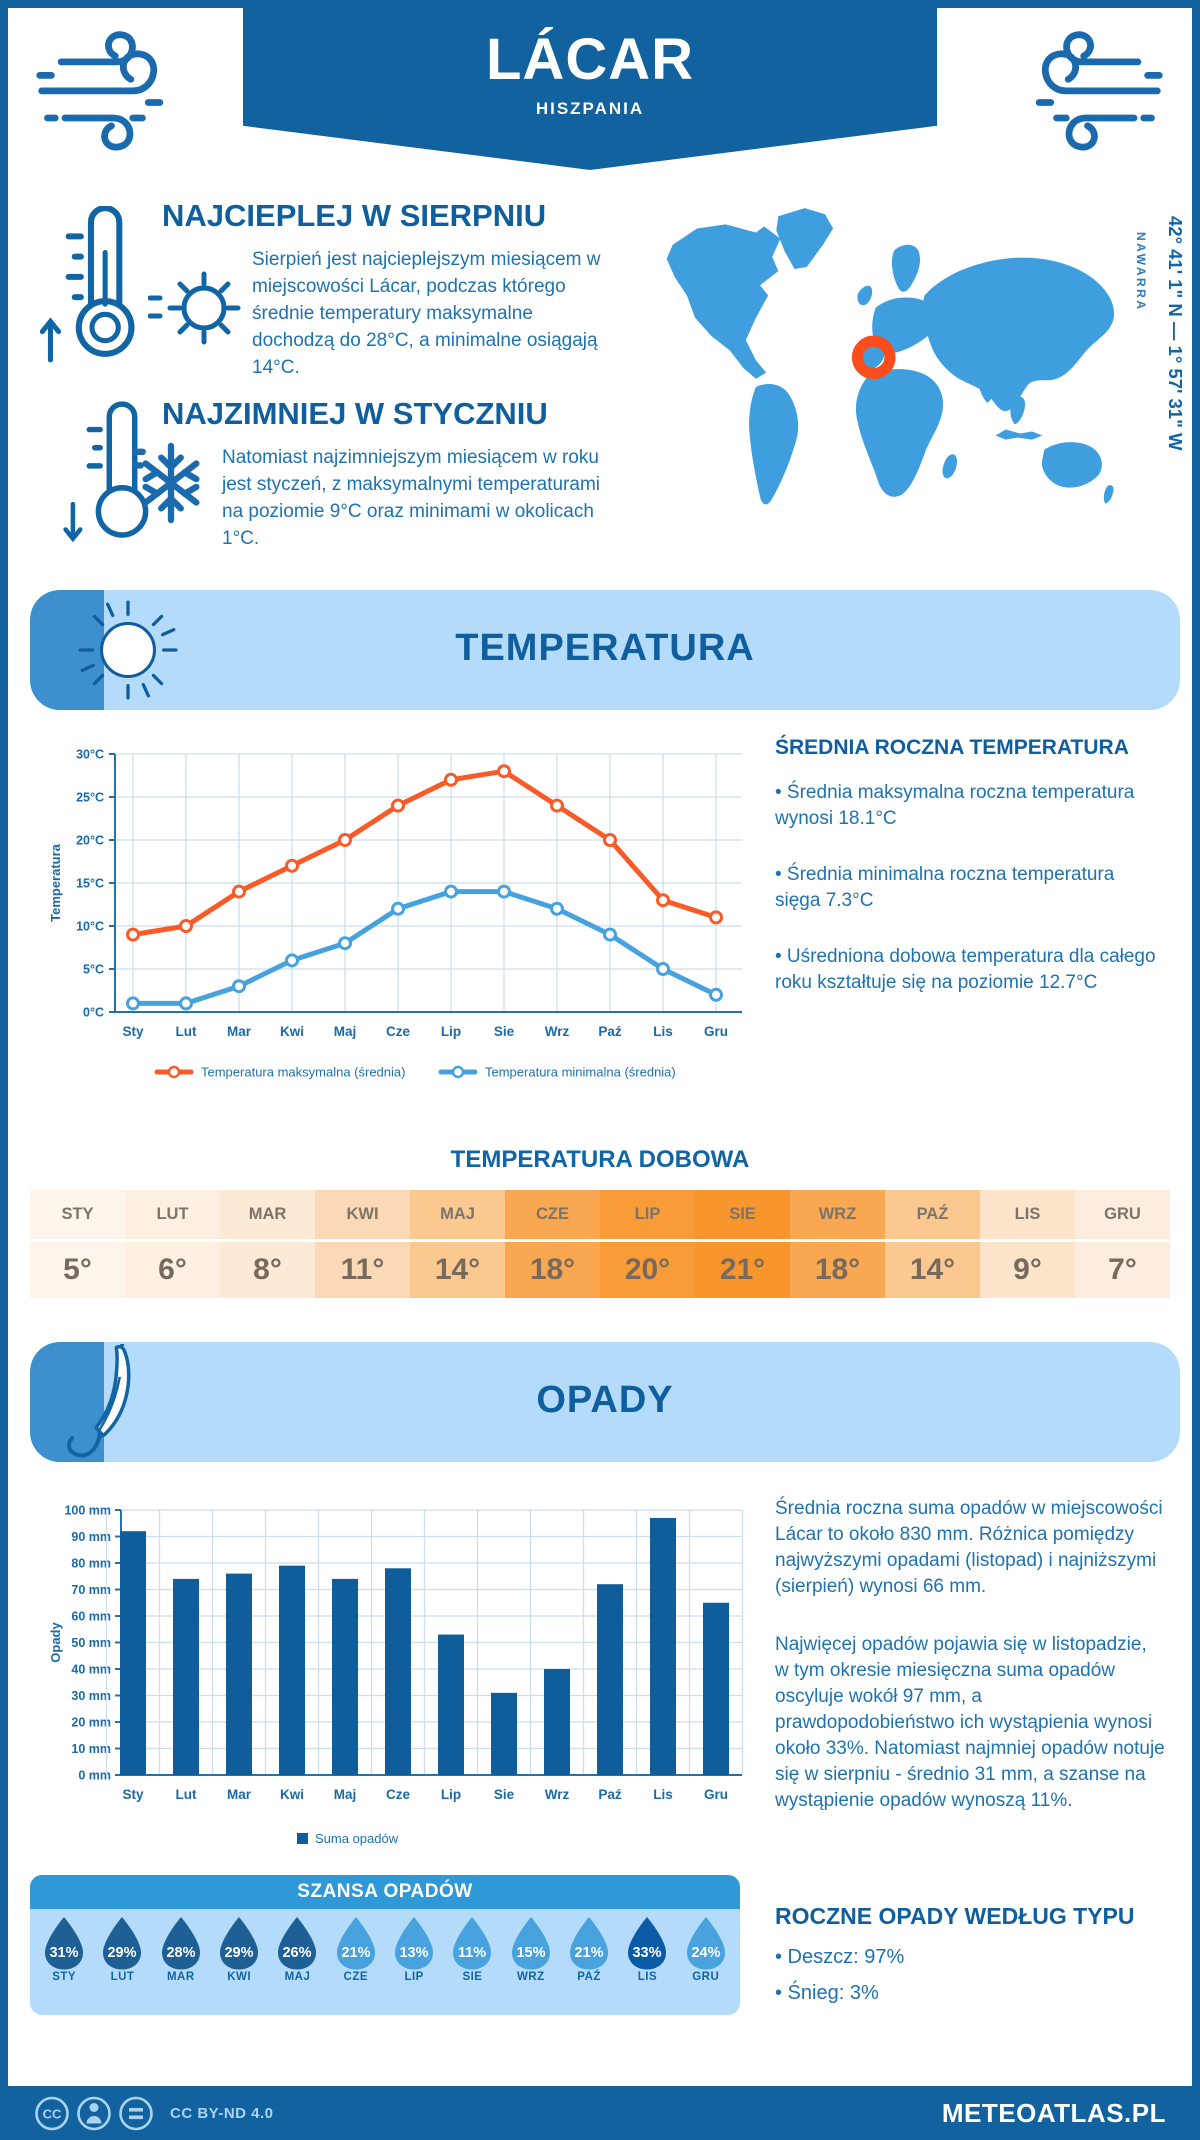 The width and height of the screenshot is (1200, 2140). What do you see at coordinates (77, 1244) in the screenshot?
I see `daily-temp-column: STY 5°` at bounding box center [77, 1244].